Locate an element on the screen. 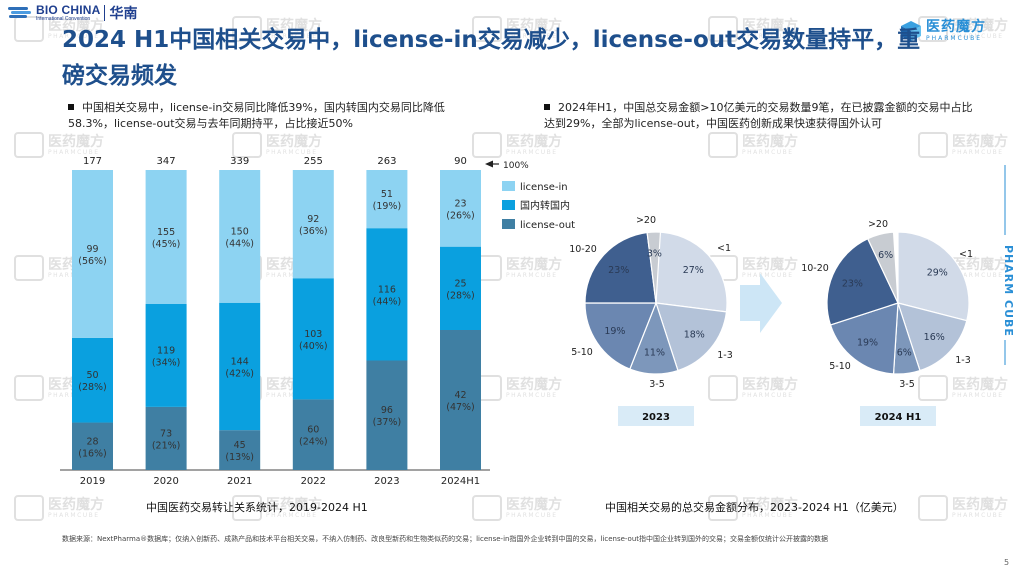 The width and height of the screenshot is (1024, 576). bar-pct-label: (26%) is located at coordinates (460, 215).